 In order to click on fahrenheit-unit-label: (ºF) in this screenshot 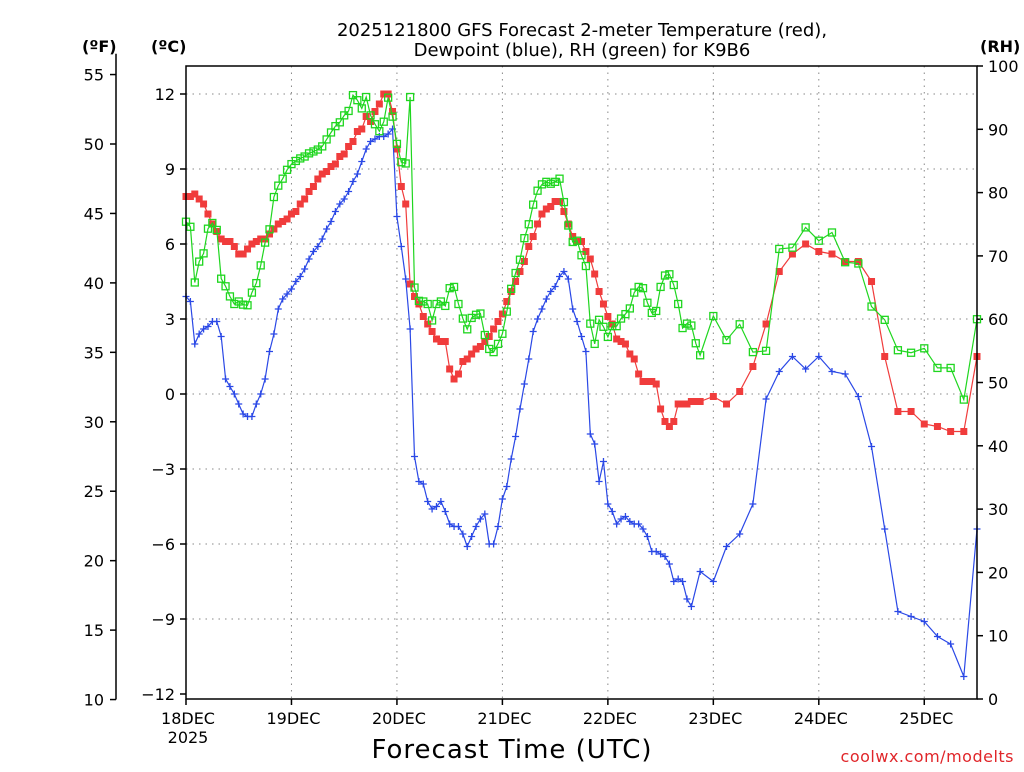, I will do `click(99, 46)`.